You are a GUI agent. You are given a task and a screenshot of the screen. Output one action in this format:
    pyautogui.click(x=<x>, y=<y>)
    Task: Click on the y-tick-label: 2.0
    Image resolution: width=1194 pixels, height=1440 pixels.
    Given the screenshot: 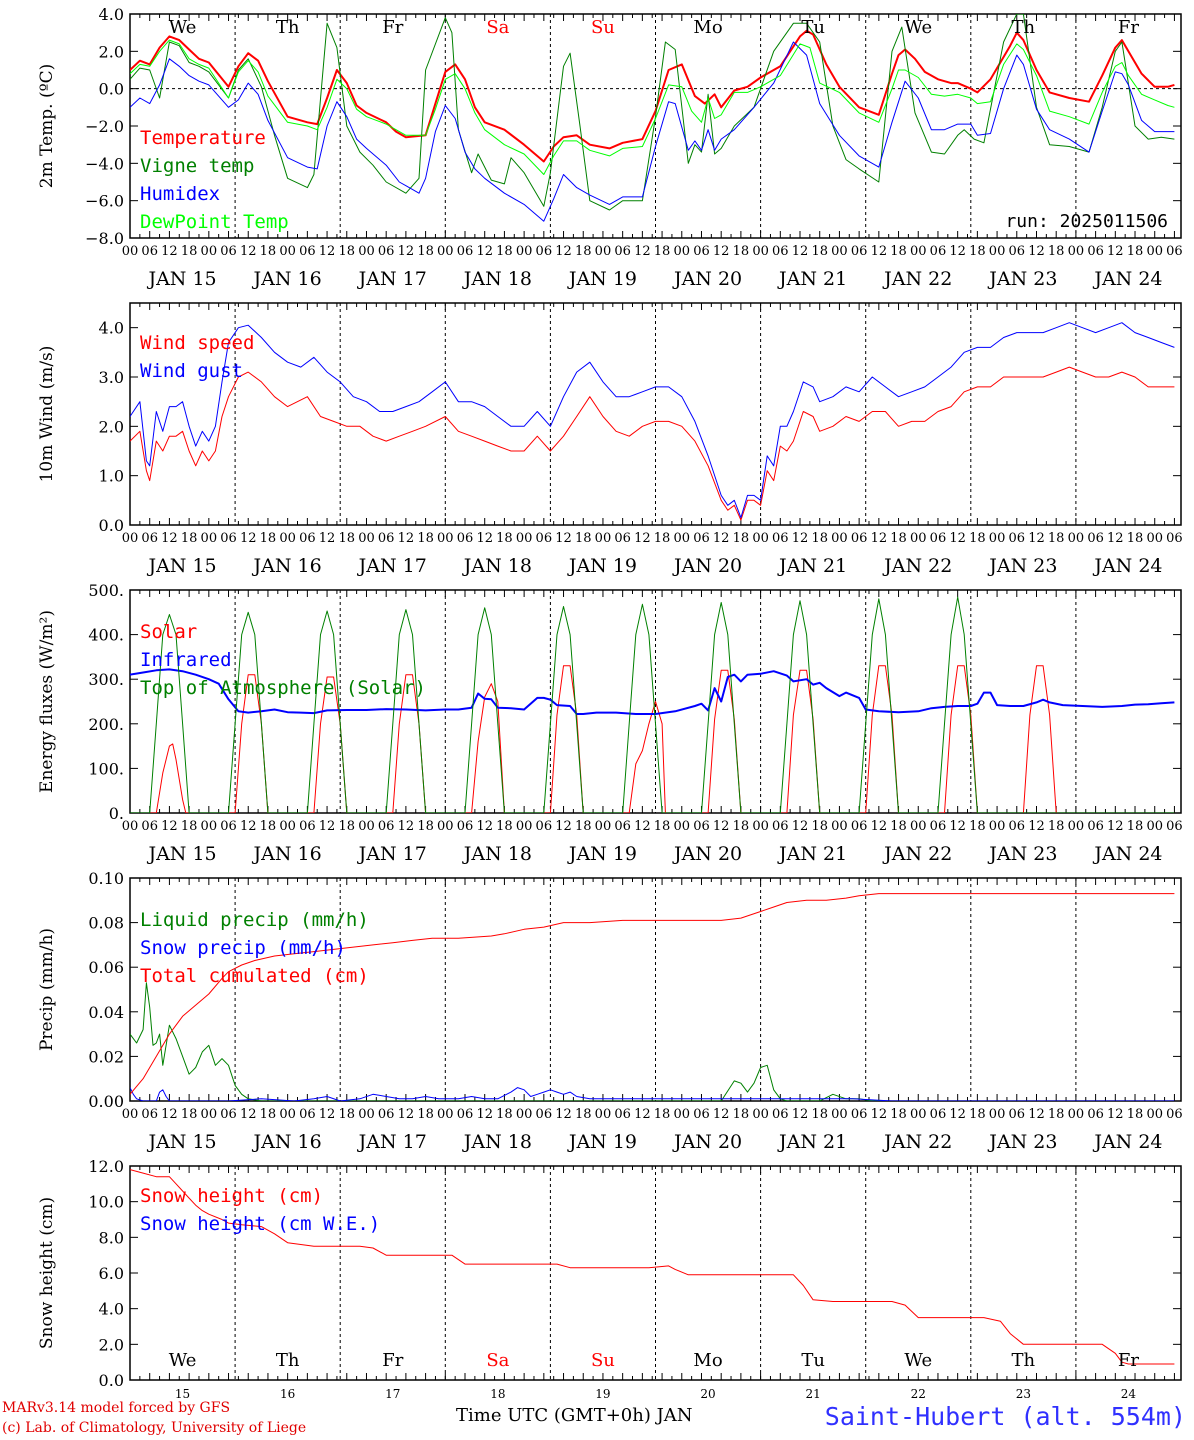 What is the action you would take?
    pyautogui.click(x=111, y=1344)
    